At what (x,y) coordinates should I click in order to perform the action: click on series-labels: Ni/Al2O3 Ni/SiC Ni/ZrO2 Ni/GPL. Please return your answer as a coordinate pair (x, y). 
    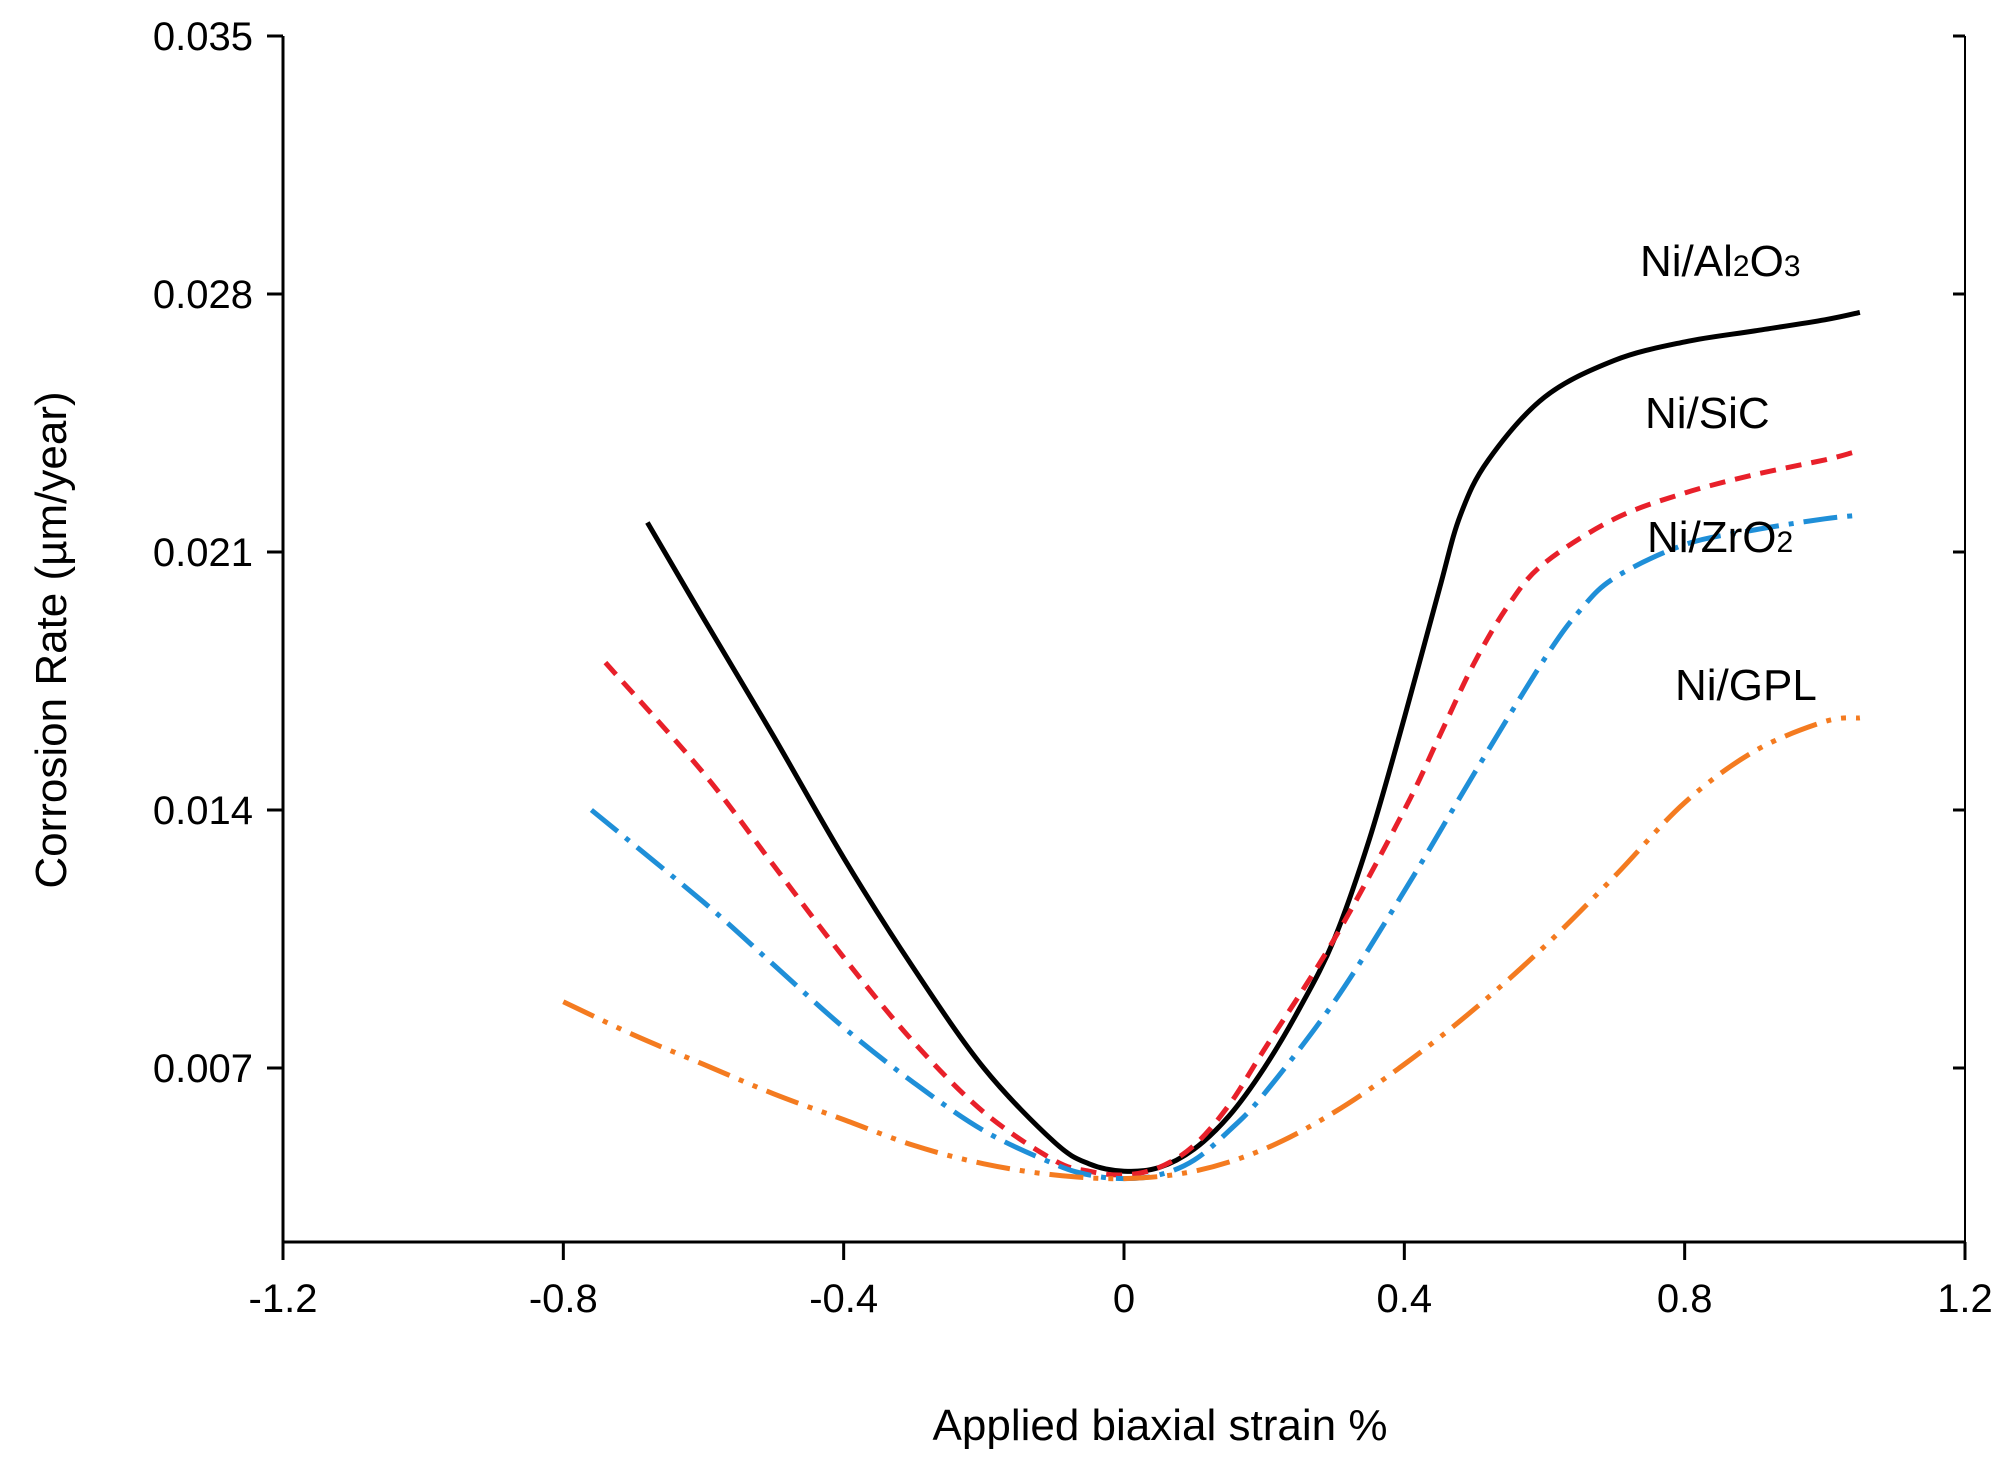
    Looking at the image, I should click on (1728, 473).